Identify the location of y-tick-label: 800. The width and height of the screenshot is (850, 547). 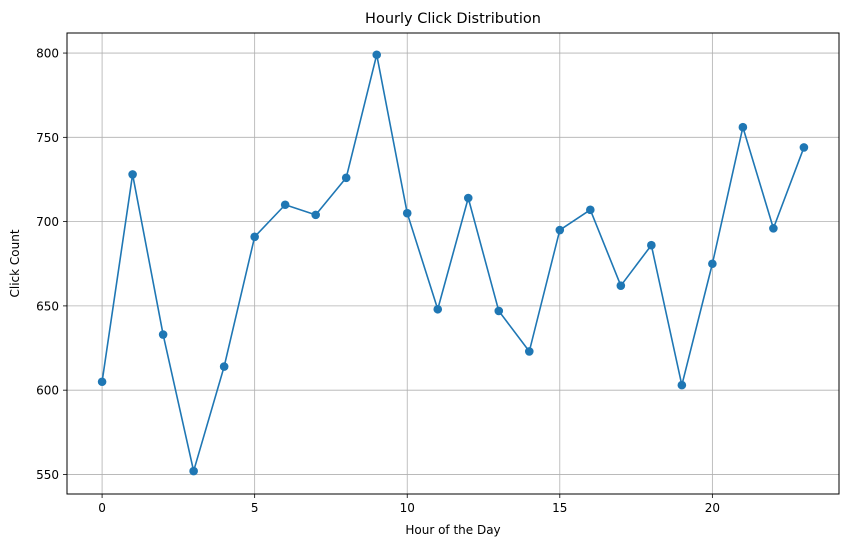
(47, 54).